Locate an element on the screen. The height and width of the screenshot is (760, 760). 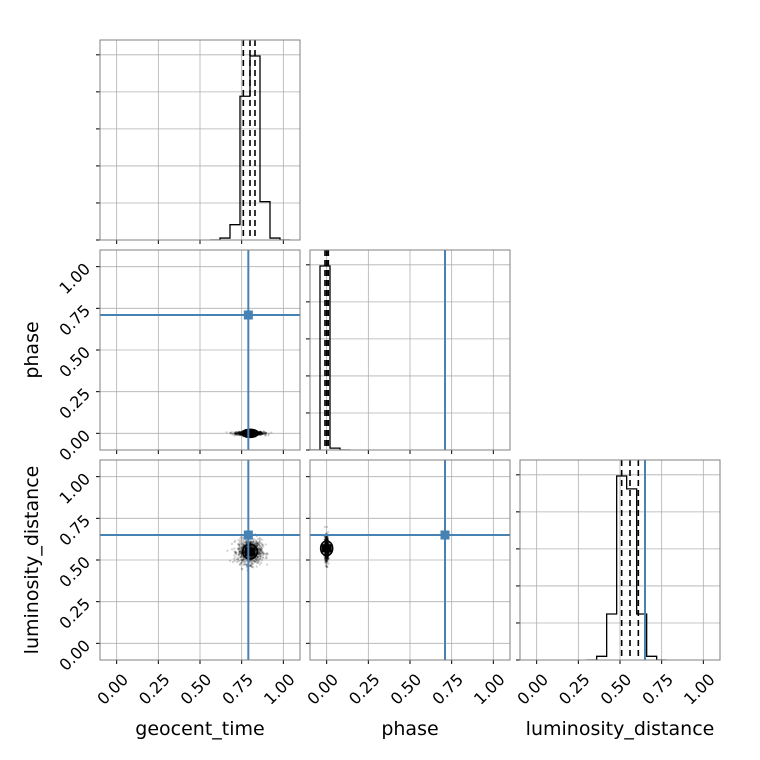
x-tick-label: 0.25 is located at coordinates (364, 689).